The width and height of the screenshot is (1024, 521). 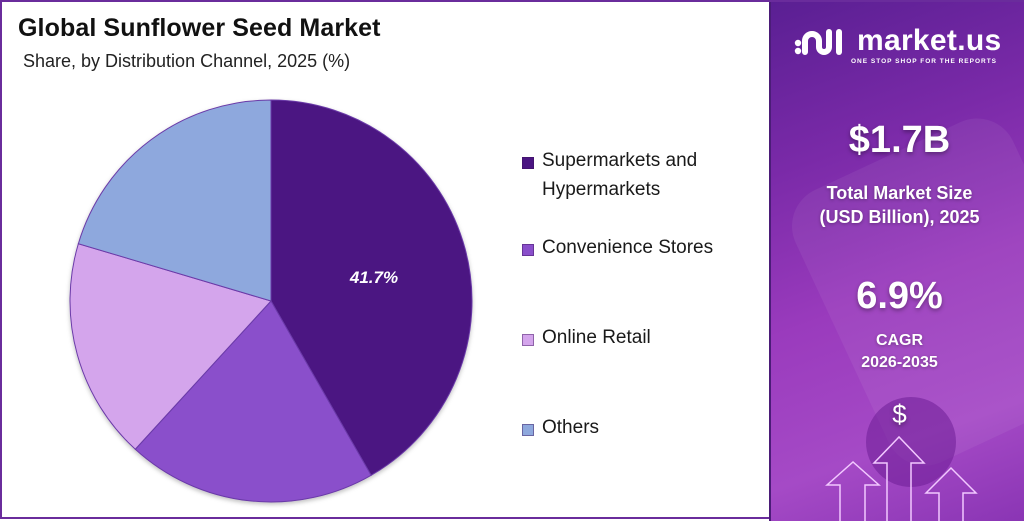 I want to click on market-size-label-line1: Total Market Size, so click(x=899, y=193).